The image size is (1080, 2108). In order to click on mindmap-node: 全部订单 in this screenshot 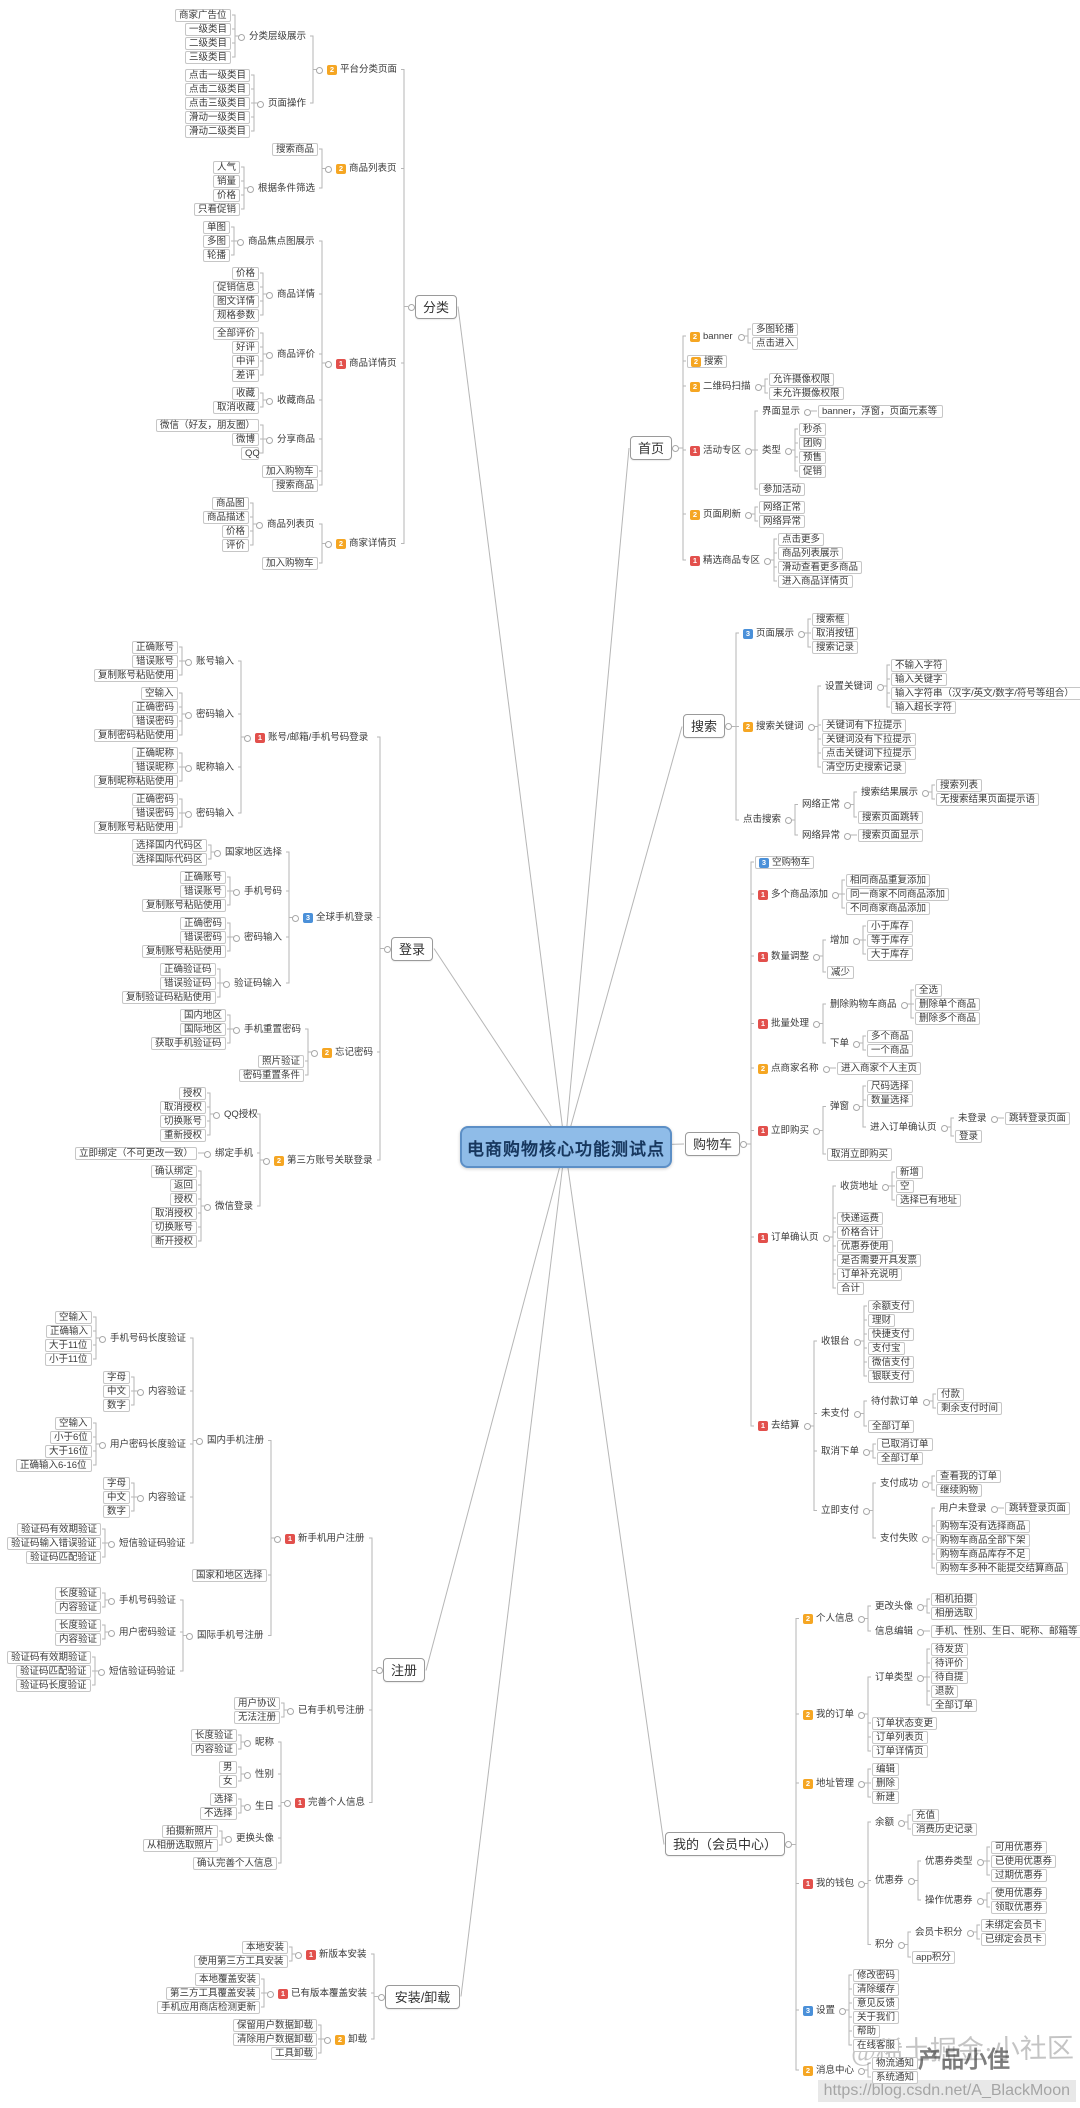, I will do `click(900, 1458)`.